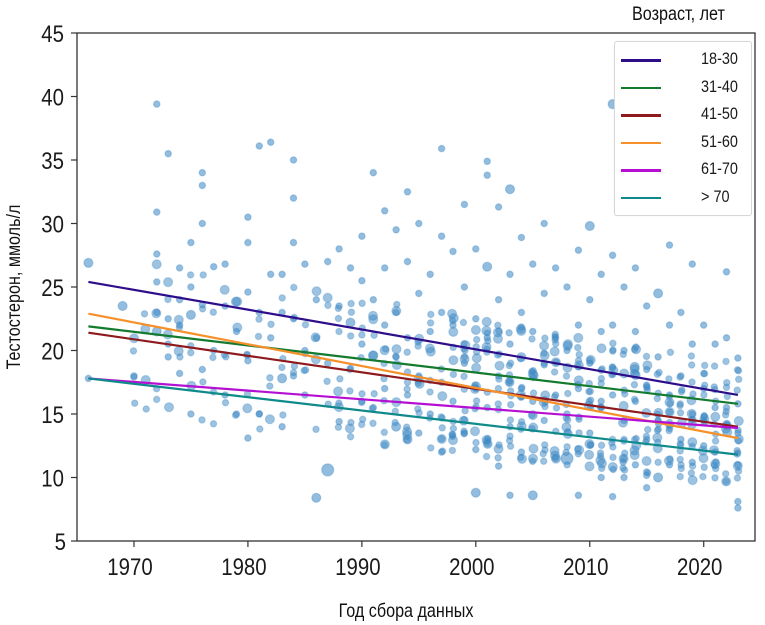 Image resolution: width=765 pixels, height=625 pixels. What do you see at coordinates (683, 128) in the screenshot?
I see `legend: 18-30 31-40 41-50 51-60 61-70 > 70` at bounding box center [683, 128].